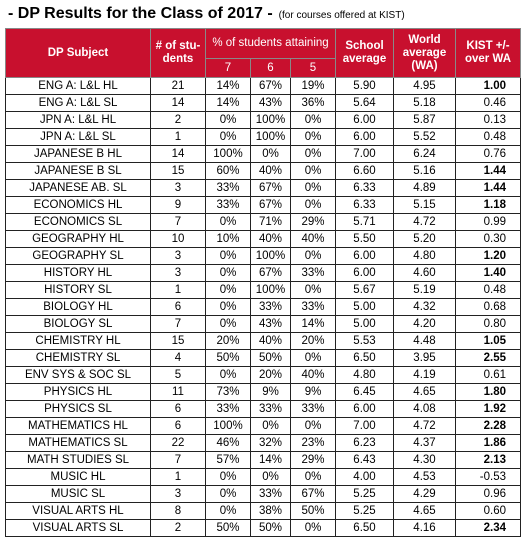 This screenshot has height=538, width=528. What do you see at coordinates (488, 256) in the screenshot?
I see `kist-difference-cell: 1.20` at bounding box center [488, 256].